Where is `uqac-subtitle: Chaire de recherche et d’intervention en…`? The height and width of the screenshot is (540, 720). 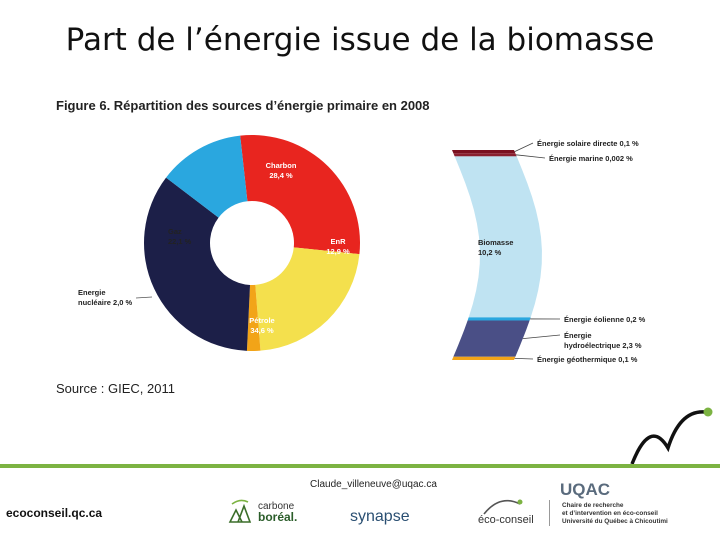
uqac-subtitle: Chaire de recherche et d’intervention en… is located at coordinates (615, 514).